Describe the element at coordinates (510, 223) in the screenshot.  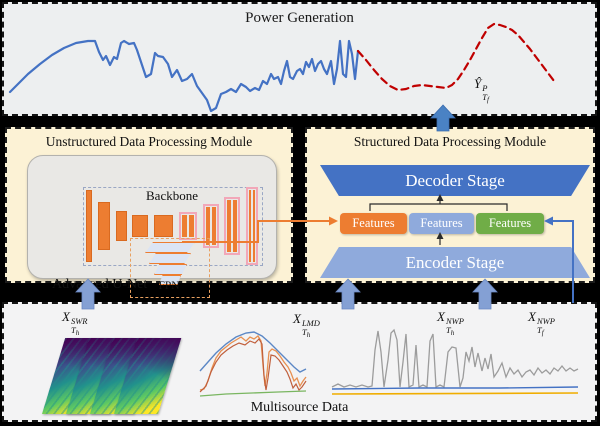
I see `feature-box-nwp-future: Features` at that location.